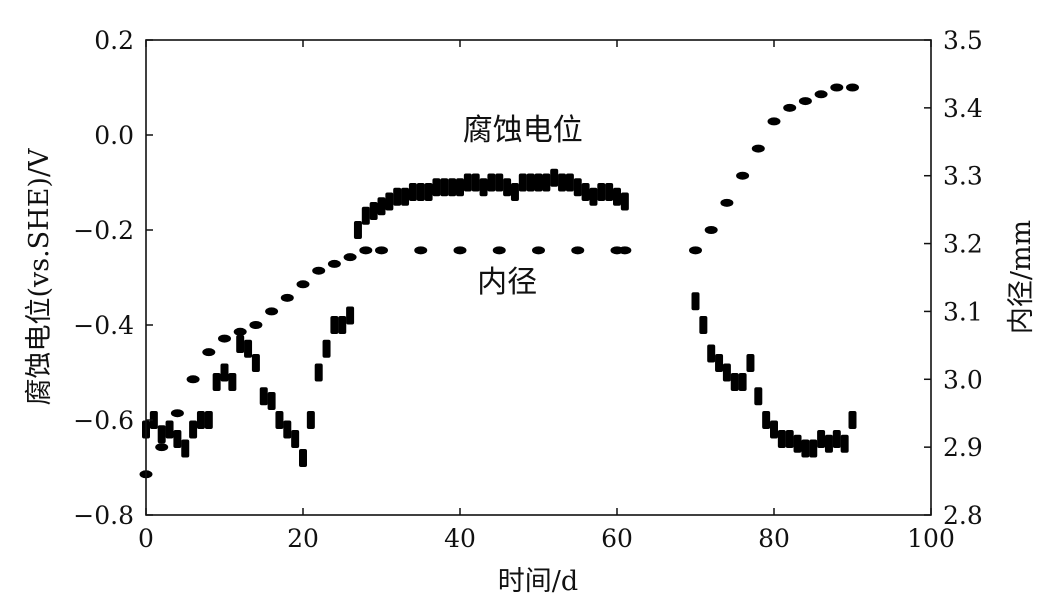 This screenshot has width=1057, height=599. I want to click on annotation-corrosion-potential: 腐蚀电位, so click(523, 130).